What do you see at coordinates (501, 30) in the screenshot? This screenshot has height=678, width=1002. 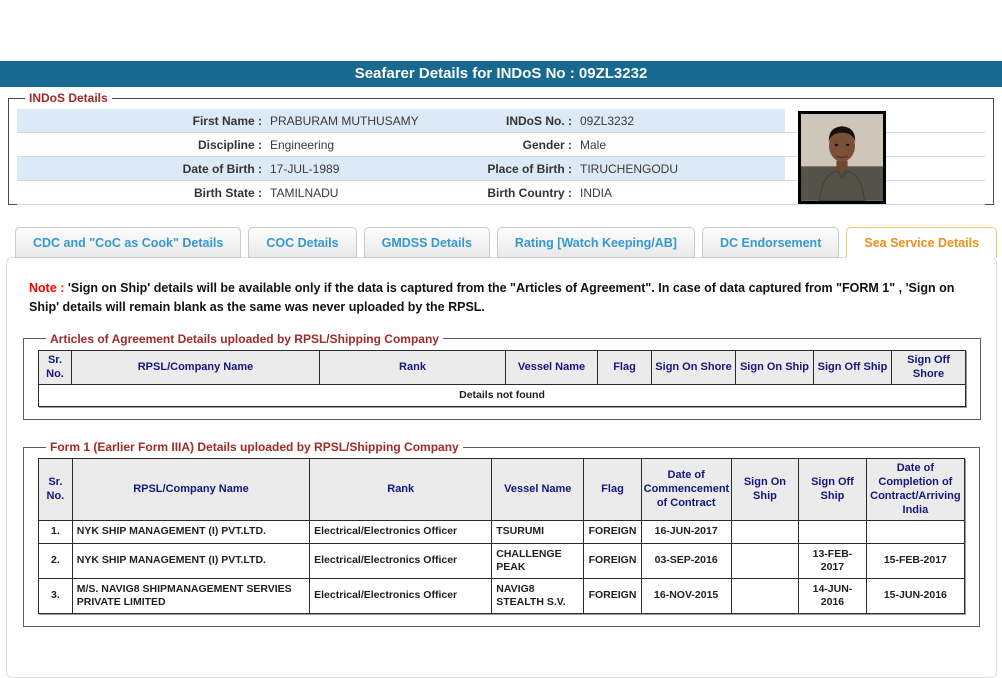 I see `top-spacer` at bounding box center [501, 30].